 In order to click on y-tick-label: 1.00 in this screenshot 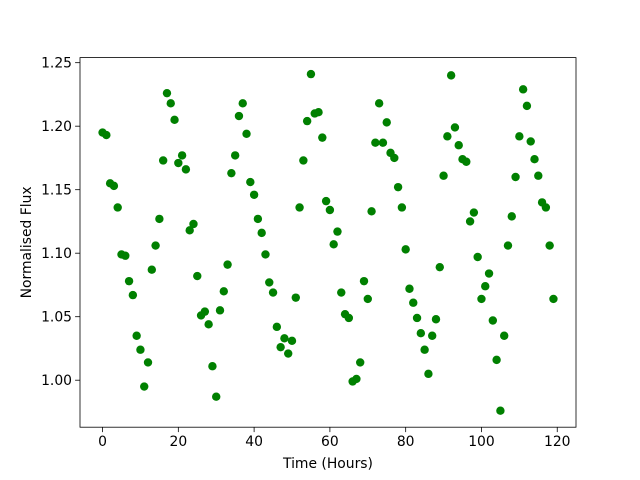, I will do `click(56, 381)`.